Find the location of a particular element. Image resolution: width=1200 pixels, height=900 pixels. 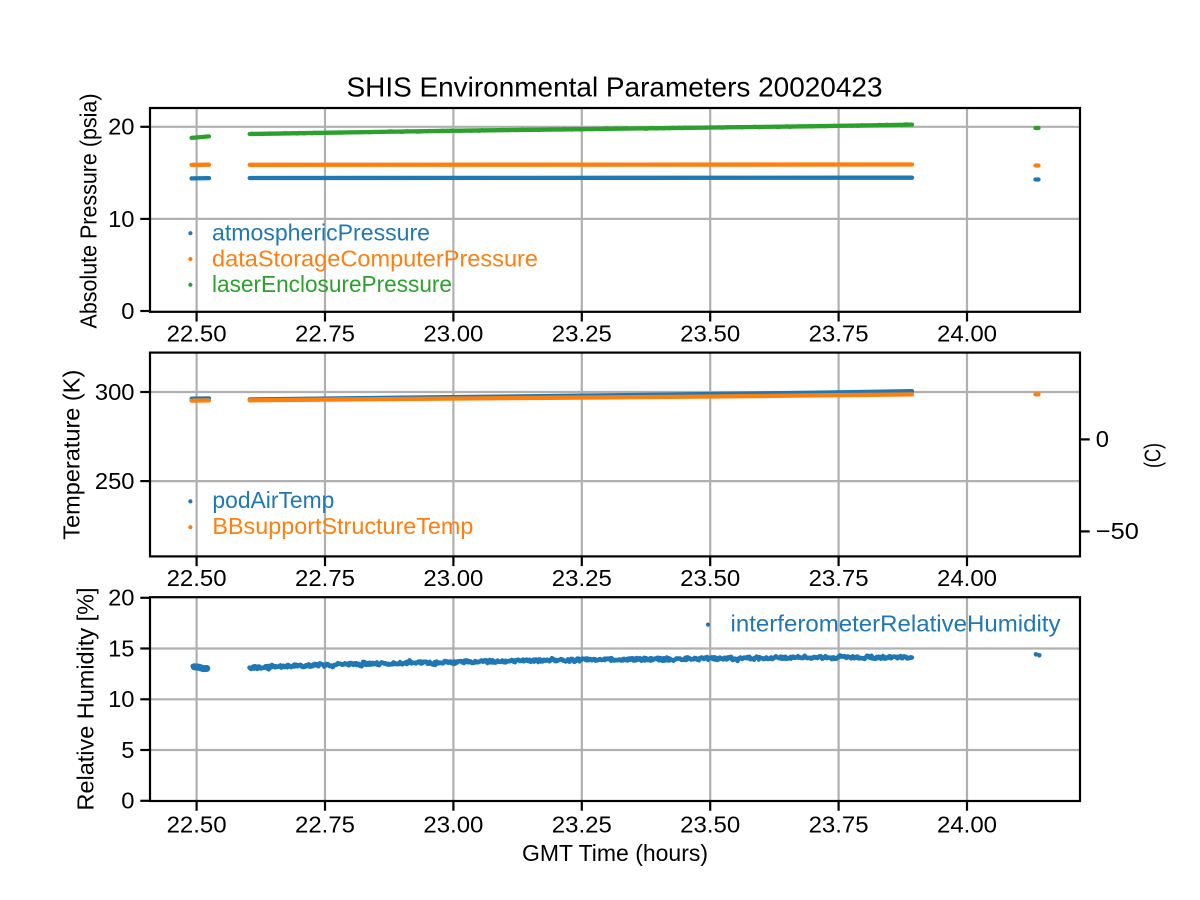

svg-text: 15 is located at coordinates (121, 648).